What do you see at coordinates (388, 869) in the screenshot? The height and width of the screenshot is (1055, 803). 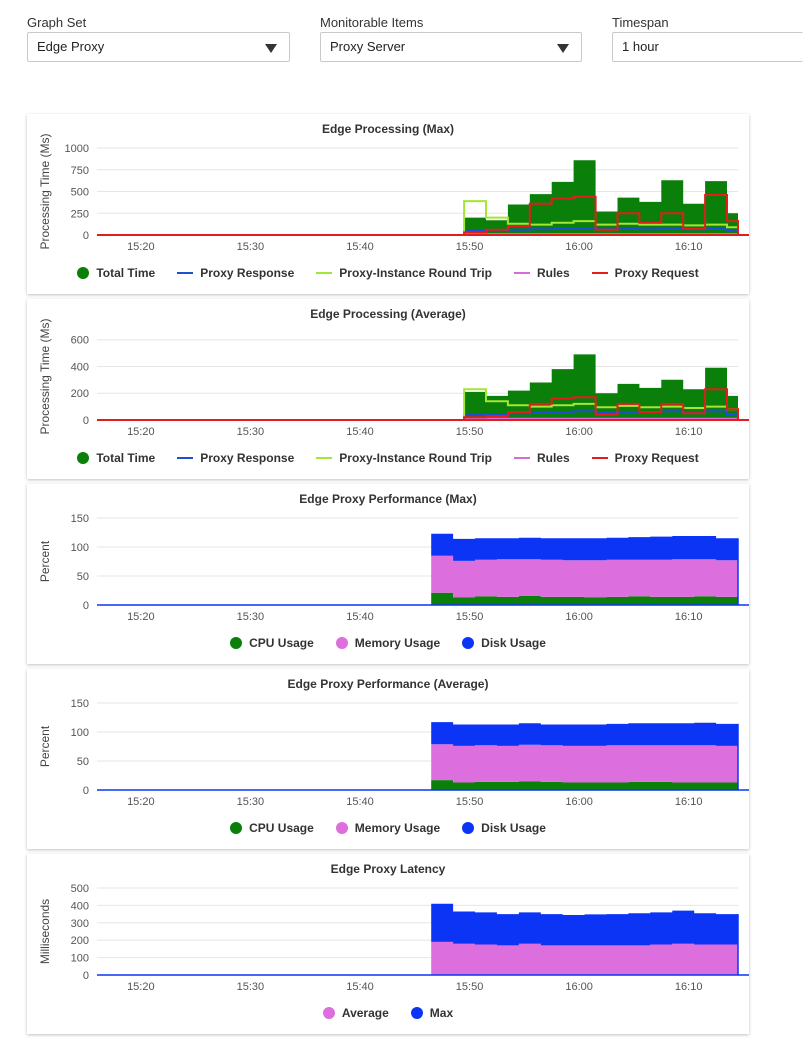 I see `chart-title: Edge Proxy Latency` at bounding box center [388, 869].